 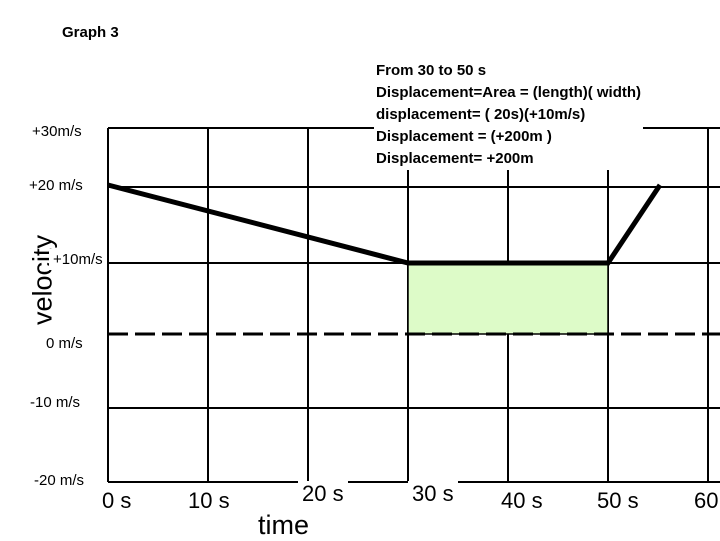 I want to click on x-tick-0s: 0 s, so click(x=117, y=501).